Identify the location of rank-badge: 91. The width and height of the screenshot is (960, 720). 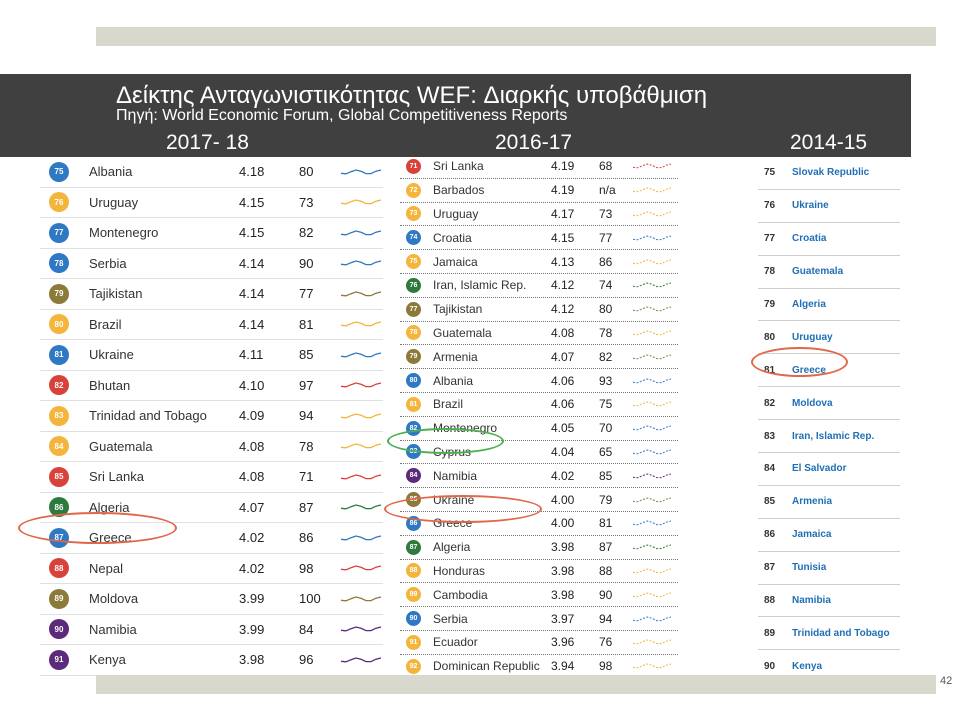
(59, 659).